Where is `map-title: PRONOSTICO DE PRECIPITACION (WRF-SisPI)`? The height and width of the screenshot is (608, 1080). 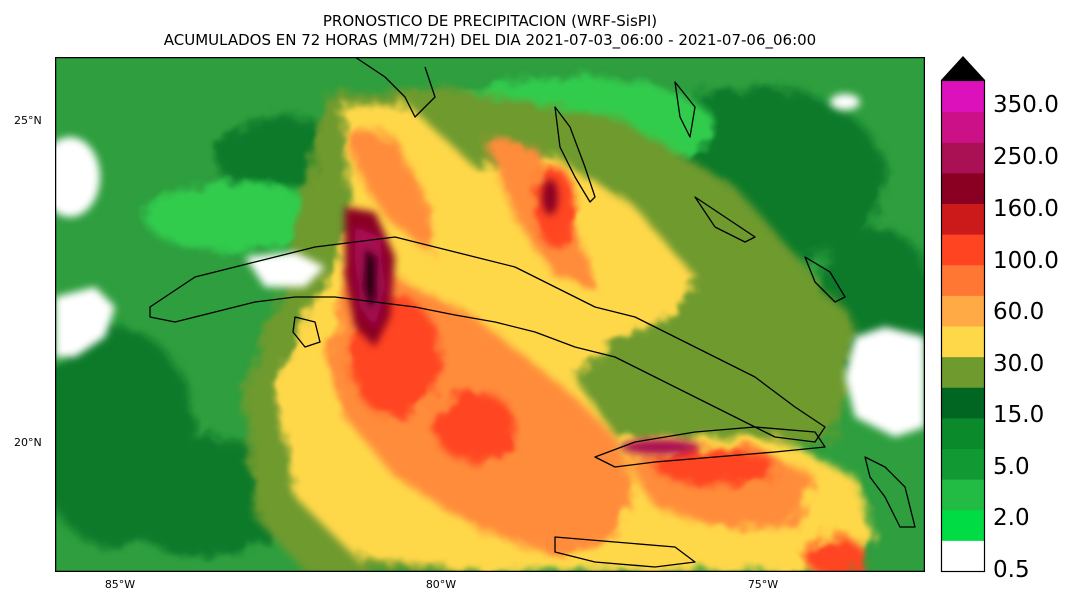
map-title: PRONOSTICO DE PRECIPITACION (WRF-SisPI) is located at coordinates (490, 21).